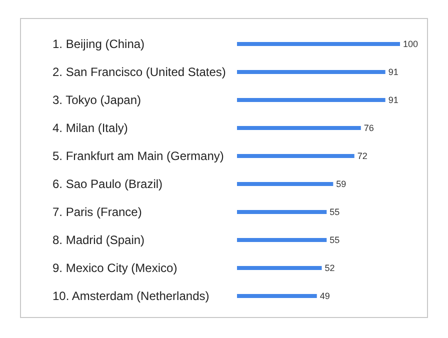  Describe the element at coordinates (362, 156) in the screenshot. I see `data-label: 72` at that location.